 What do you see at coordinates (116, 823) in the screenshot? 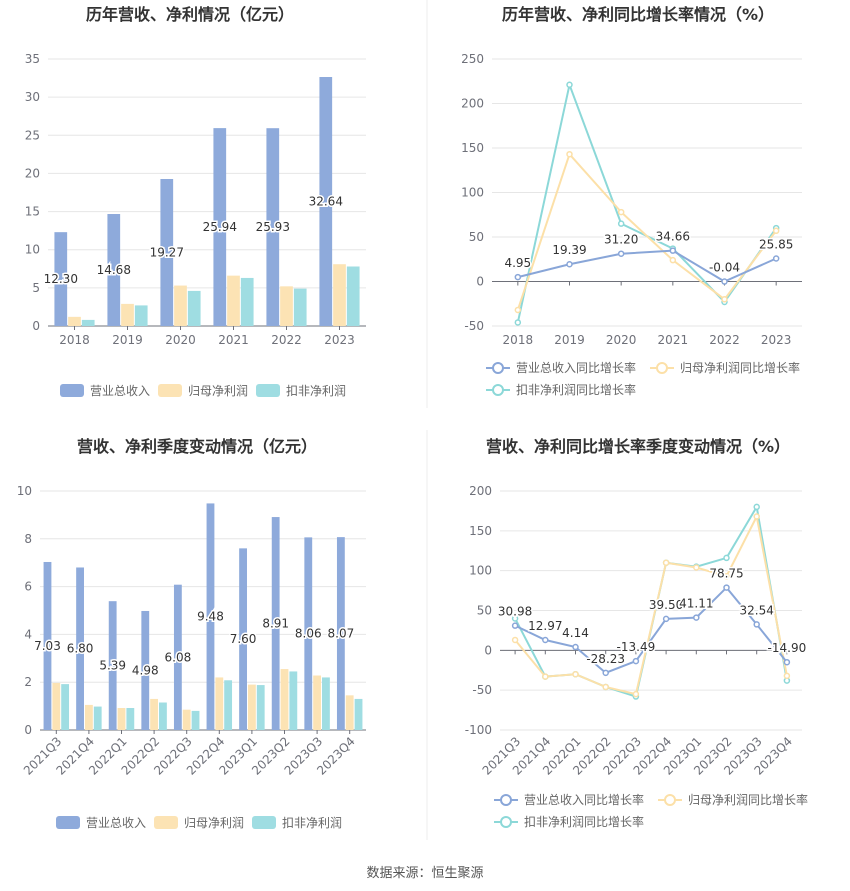
I see `legend-label: 营业总收入` at bounding box center [116, 823].